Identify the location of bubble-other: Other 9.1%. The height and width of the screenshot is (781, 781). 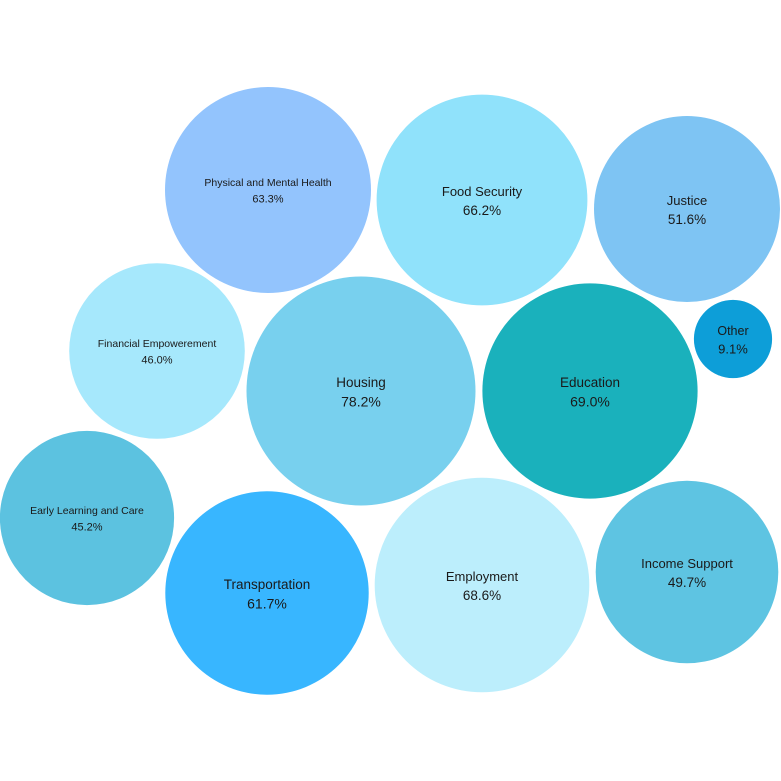
(733, 339).